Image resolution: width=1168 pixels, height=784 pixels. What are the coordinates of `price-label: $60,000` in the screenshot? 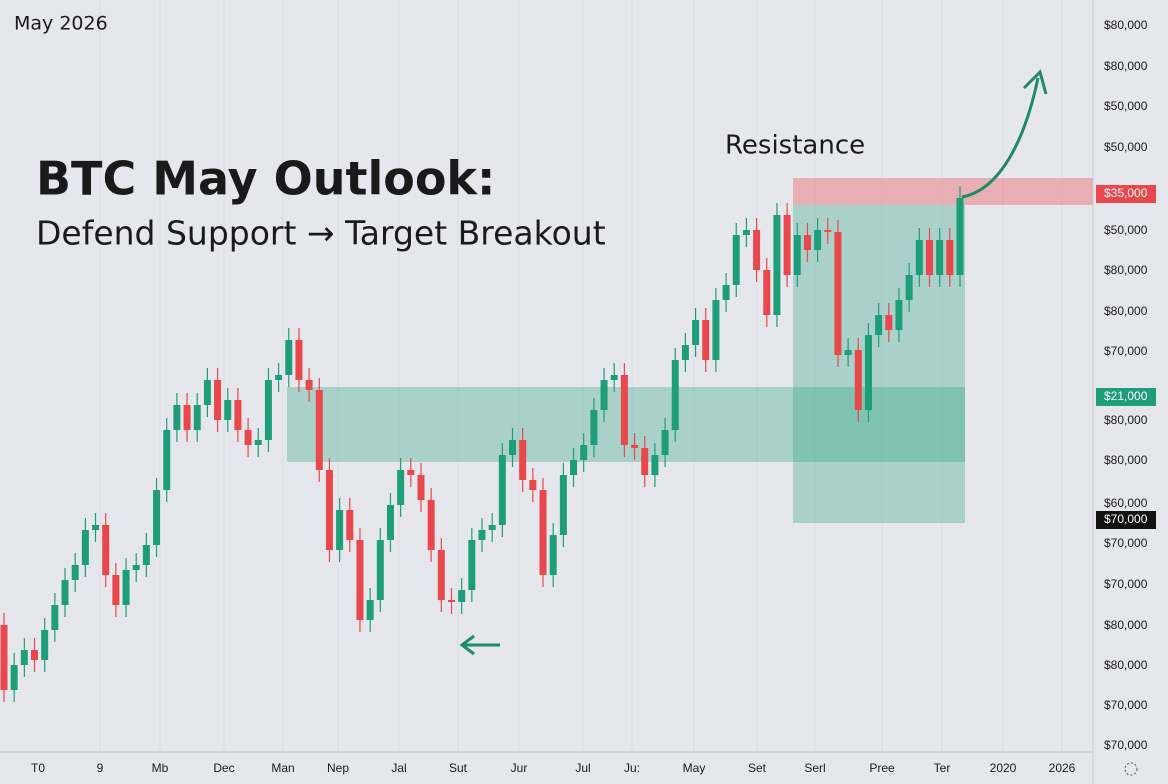 It's located at (1126, 503).